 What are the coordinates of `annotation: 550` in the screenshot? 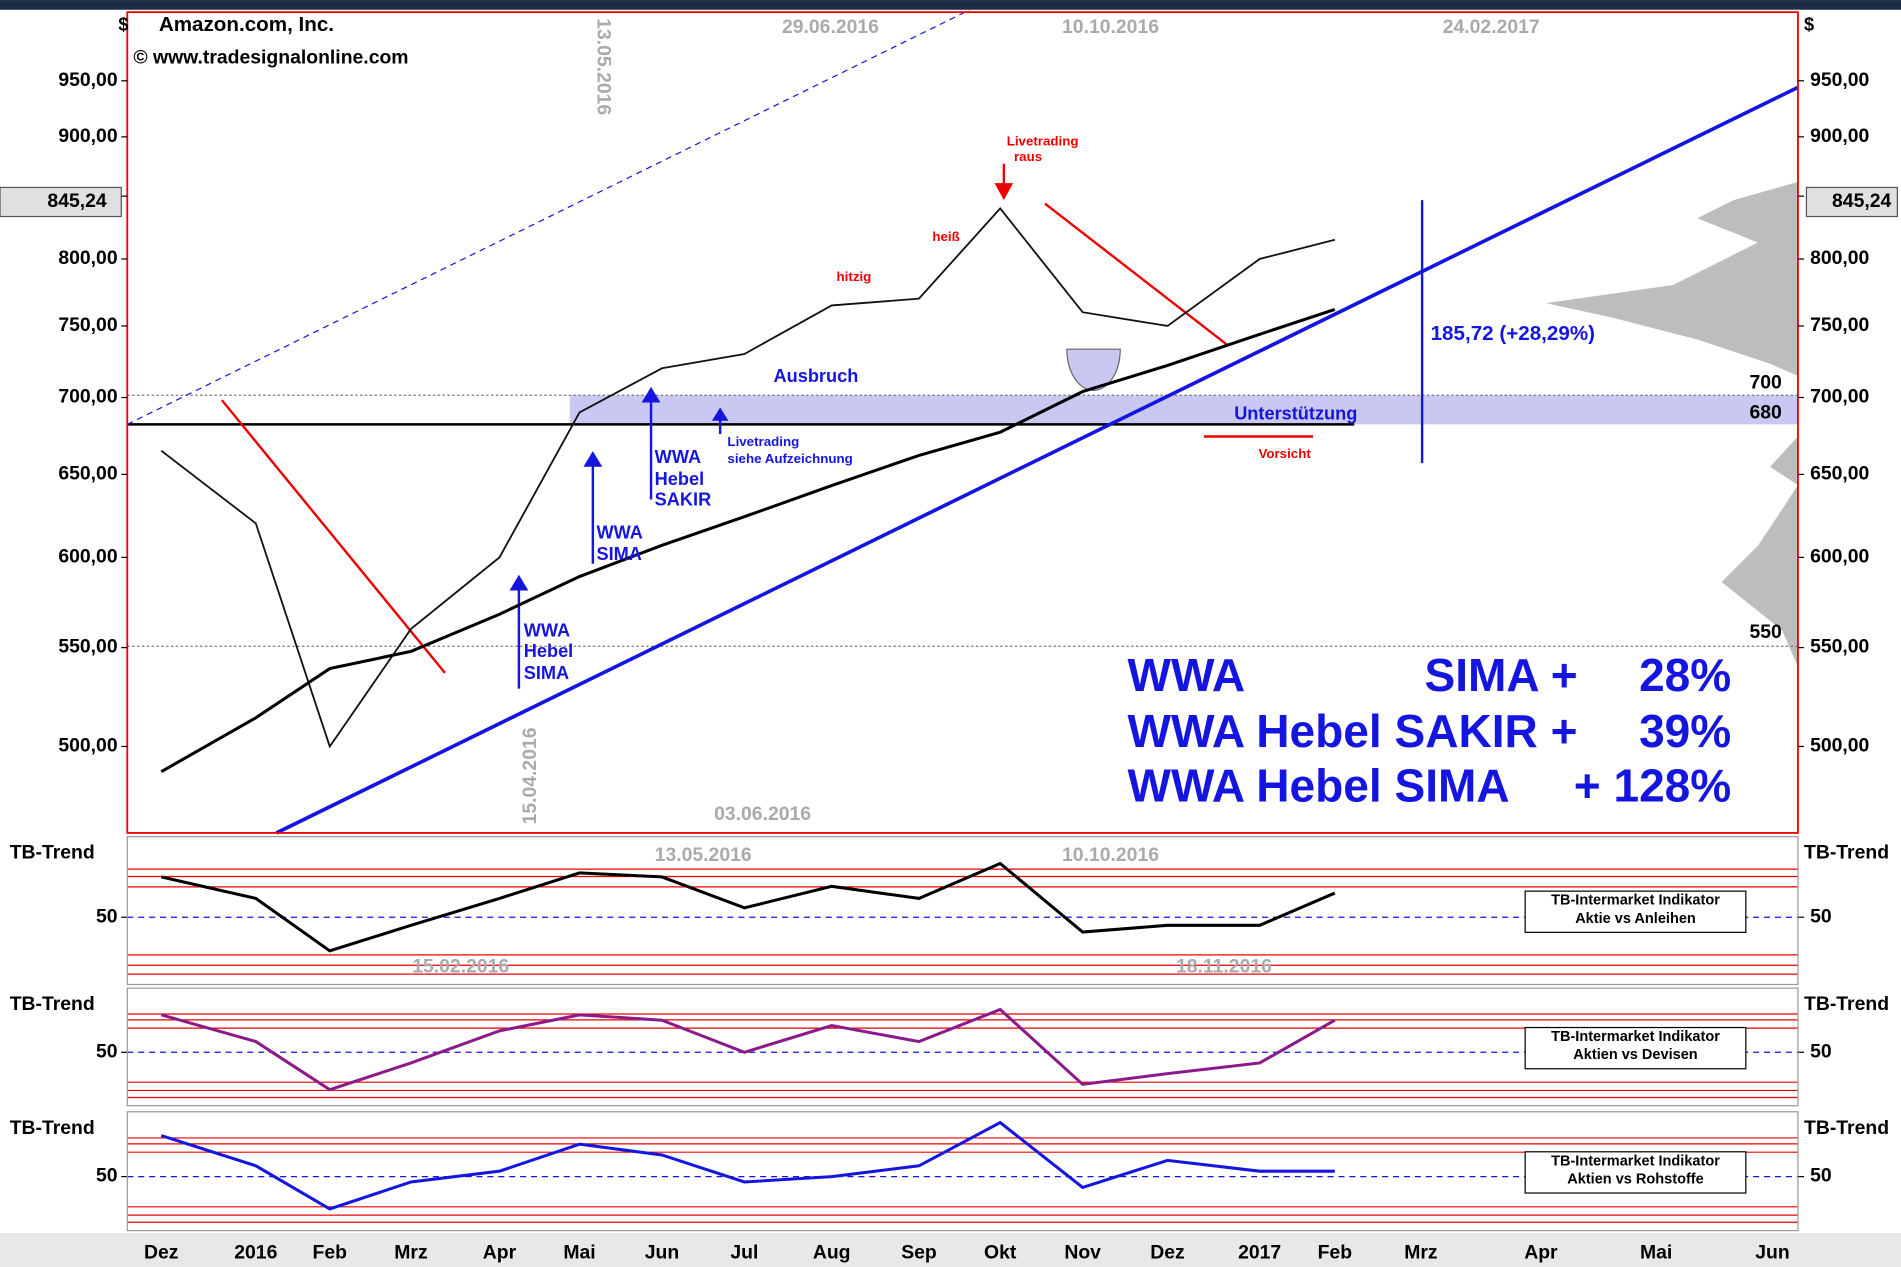 It's located at (1765, 632).